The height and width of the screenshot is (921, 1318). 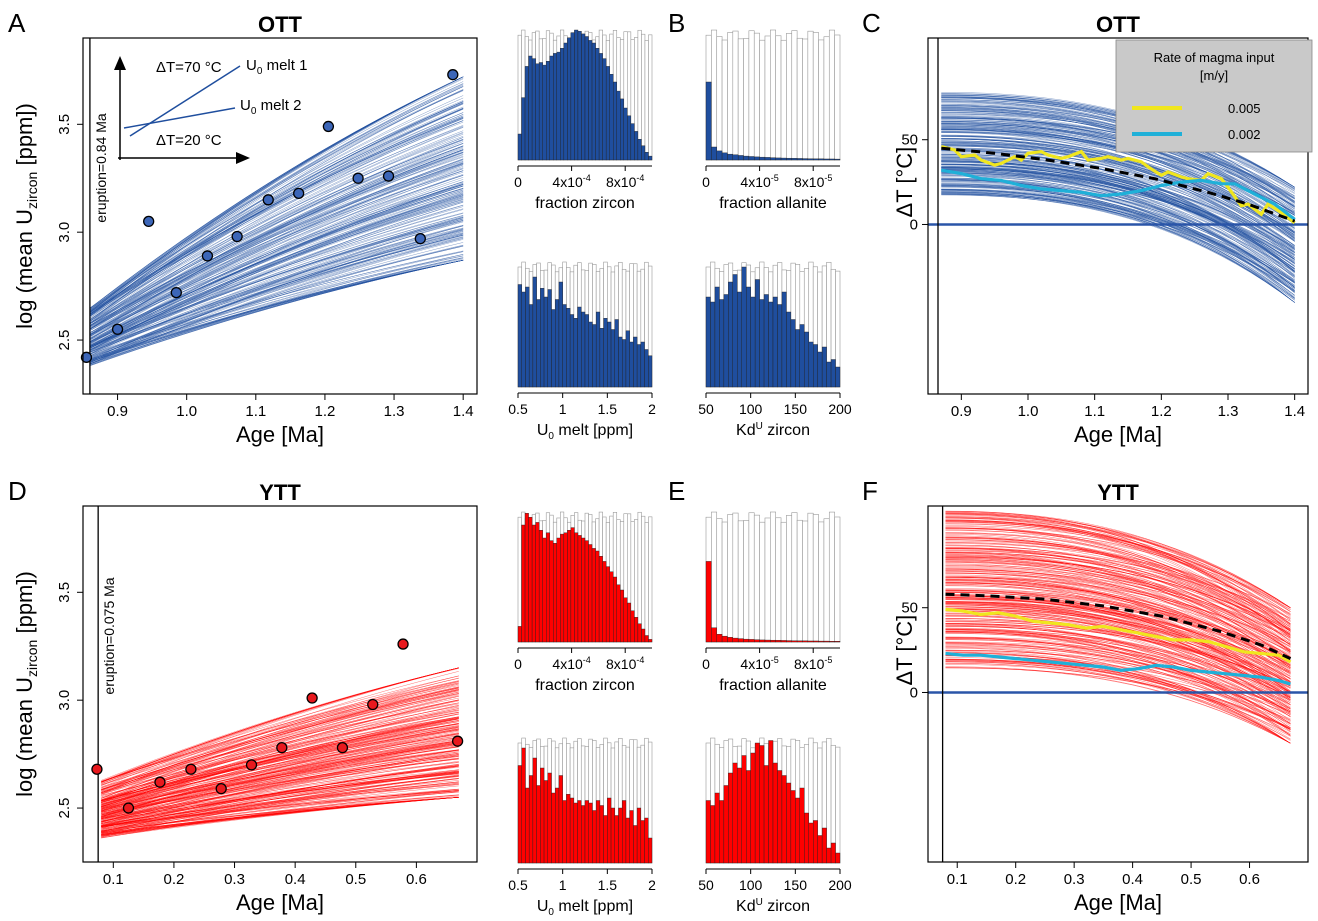 What do you see at coordinates (234, 879) in the screenshot?
I see `panel-d-x-tick-label: 0.3` at bounding box center [234, 879].